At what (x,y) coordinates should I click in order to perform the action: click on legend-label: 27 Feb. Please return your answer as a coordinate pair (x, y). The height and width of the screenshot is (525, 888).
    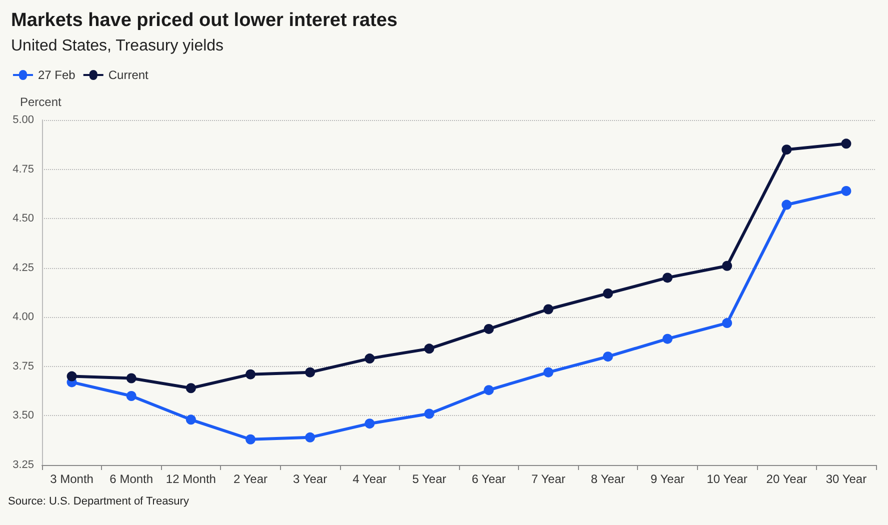
    Looking at the image, I should click on (57, 75).